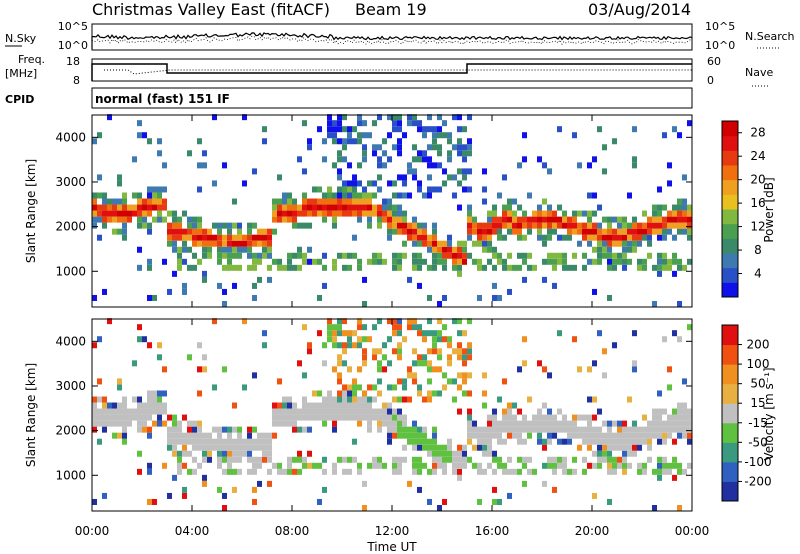 The height and width of the screenshot is (554, 800). I want to click on range-tick-label: 3000, so click(70, 182).